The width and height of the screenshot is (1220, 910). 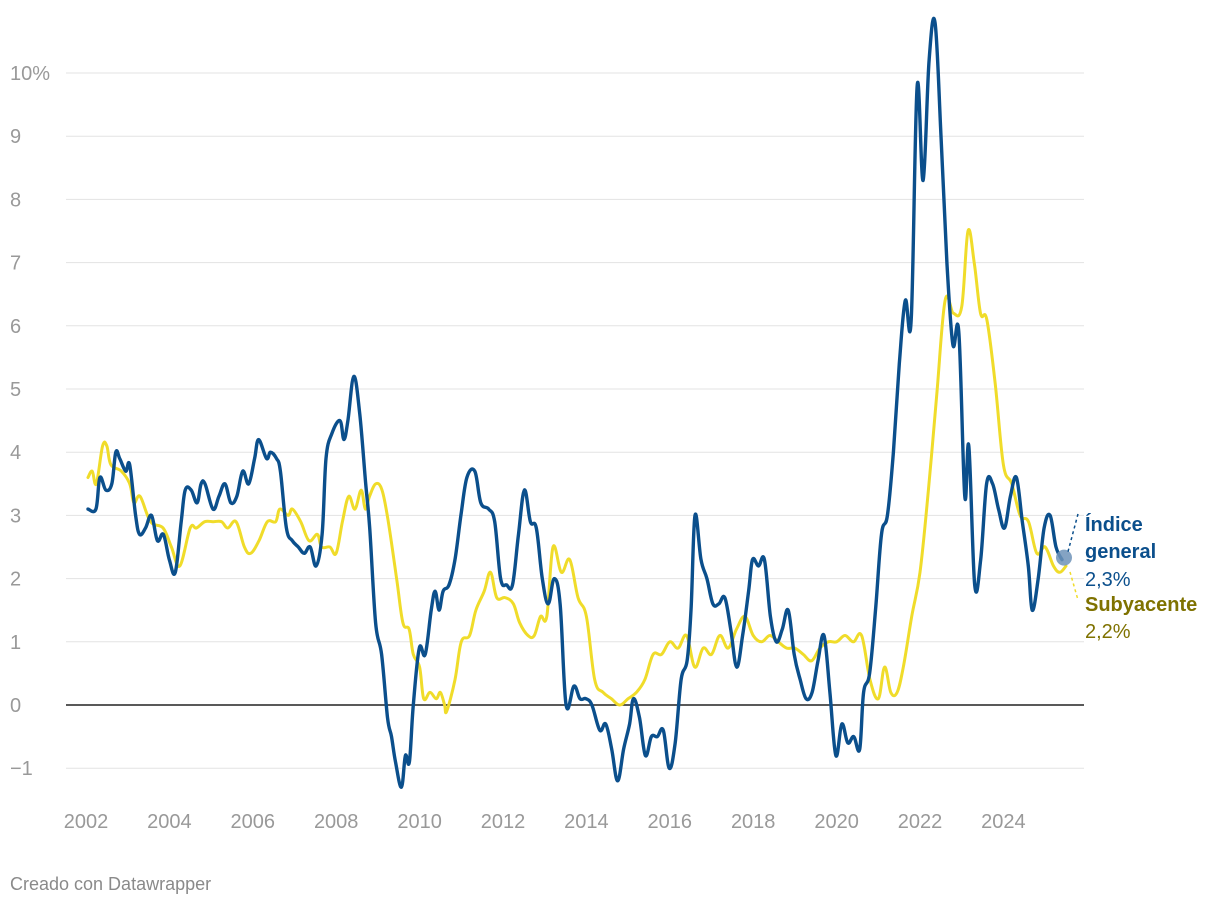 I want to click on end-label-name-indice-general: general, so click(x=1120, y=552).